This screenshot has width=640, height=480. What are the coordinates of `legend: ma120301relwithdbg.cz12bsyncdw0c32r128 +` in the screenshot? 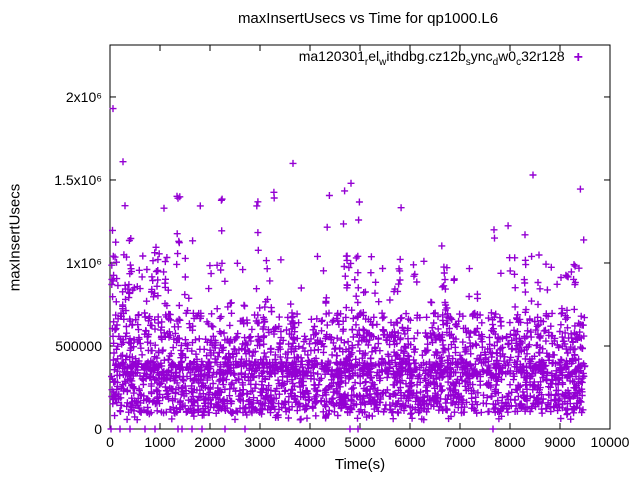 It's located at (441, 58).